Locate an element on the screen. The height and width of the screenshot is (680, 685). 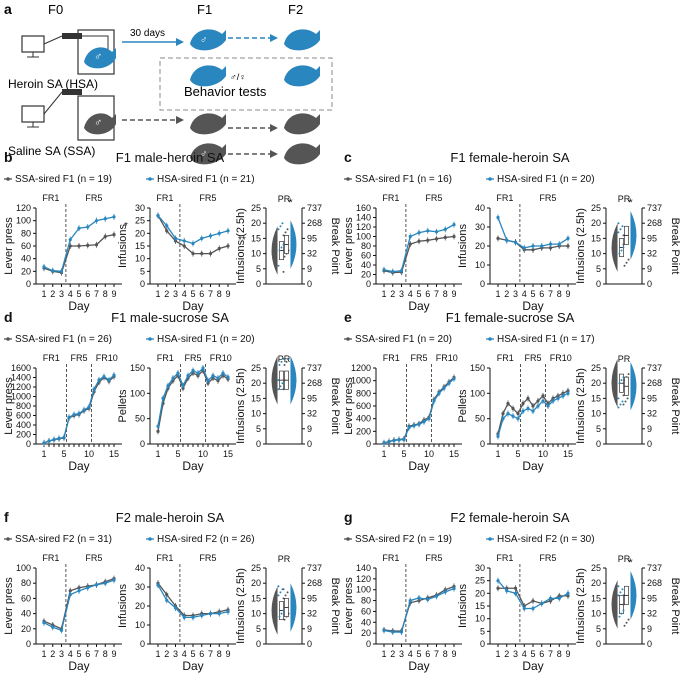
inf-phase-label: FR1 is located at coordinates (504, 558).